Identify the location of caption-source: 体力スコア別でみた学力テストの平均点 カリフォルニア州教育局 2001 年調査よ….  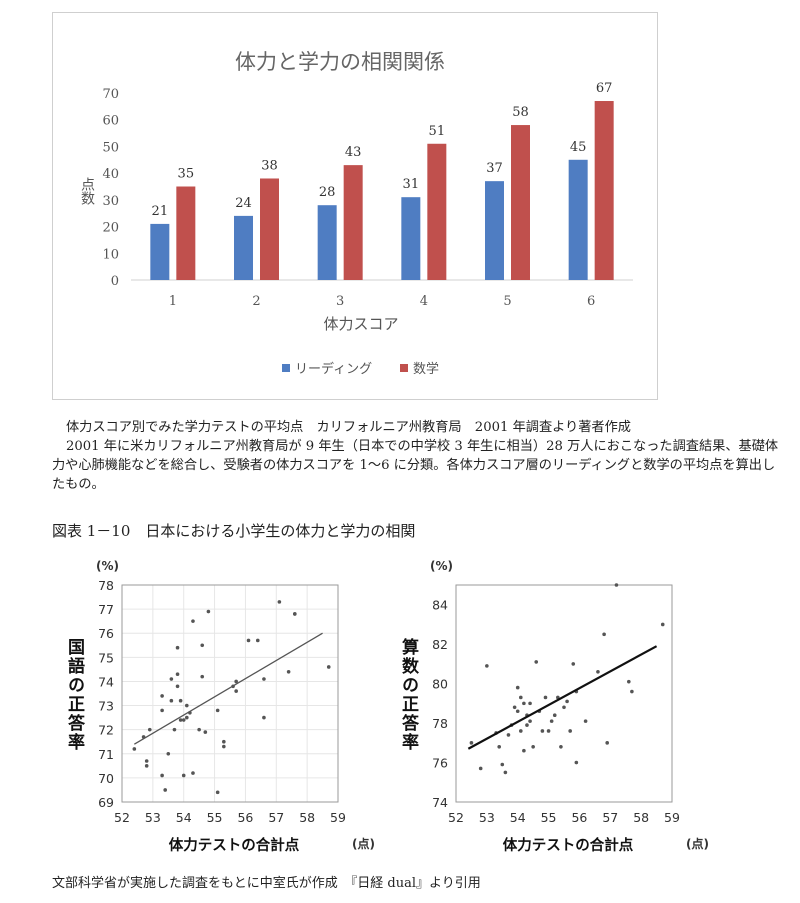
(348, 427).